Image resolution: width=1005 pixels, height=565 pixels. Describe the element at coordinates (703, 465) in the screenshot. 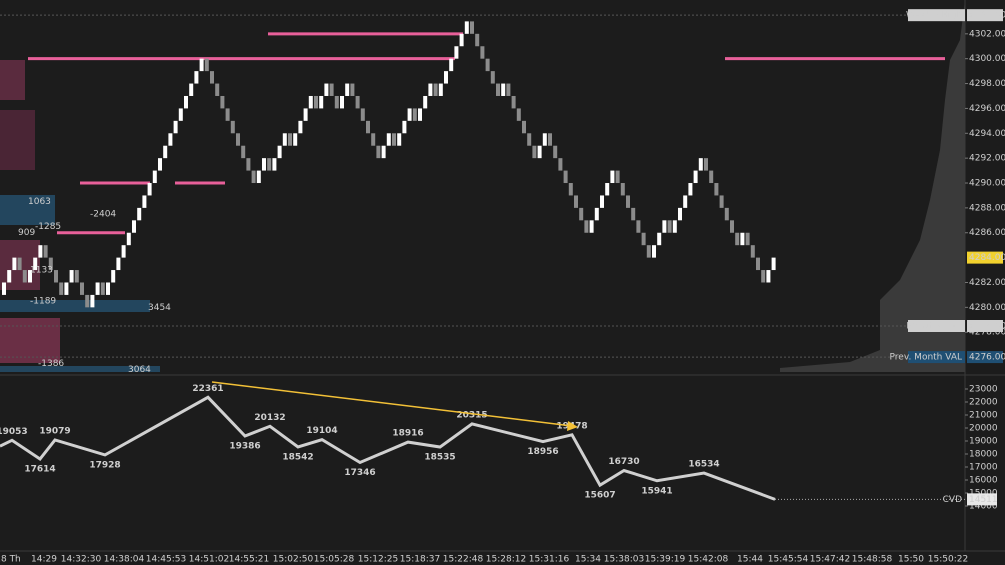

I see `cvd-pivot-label: 16534` at that location.